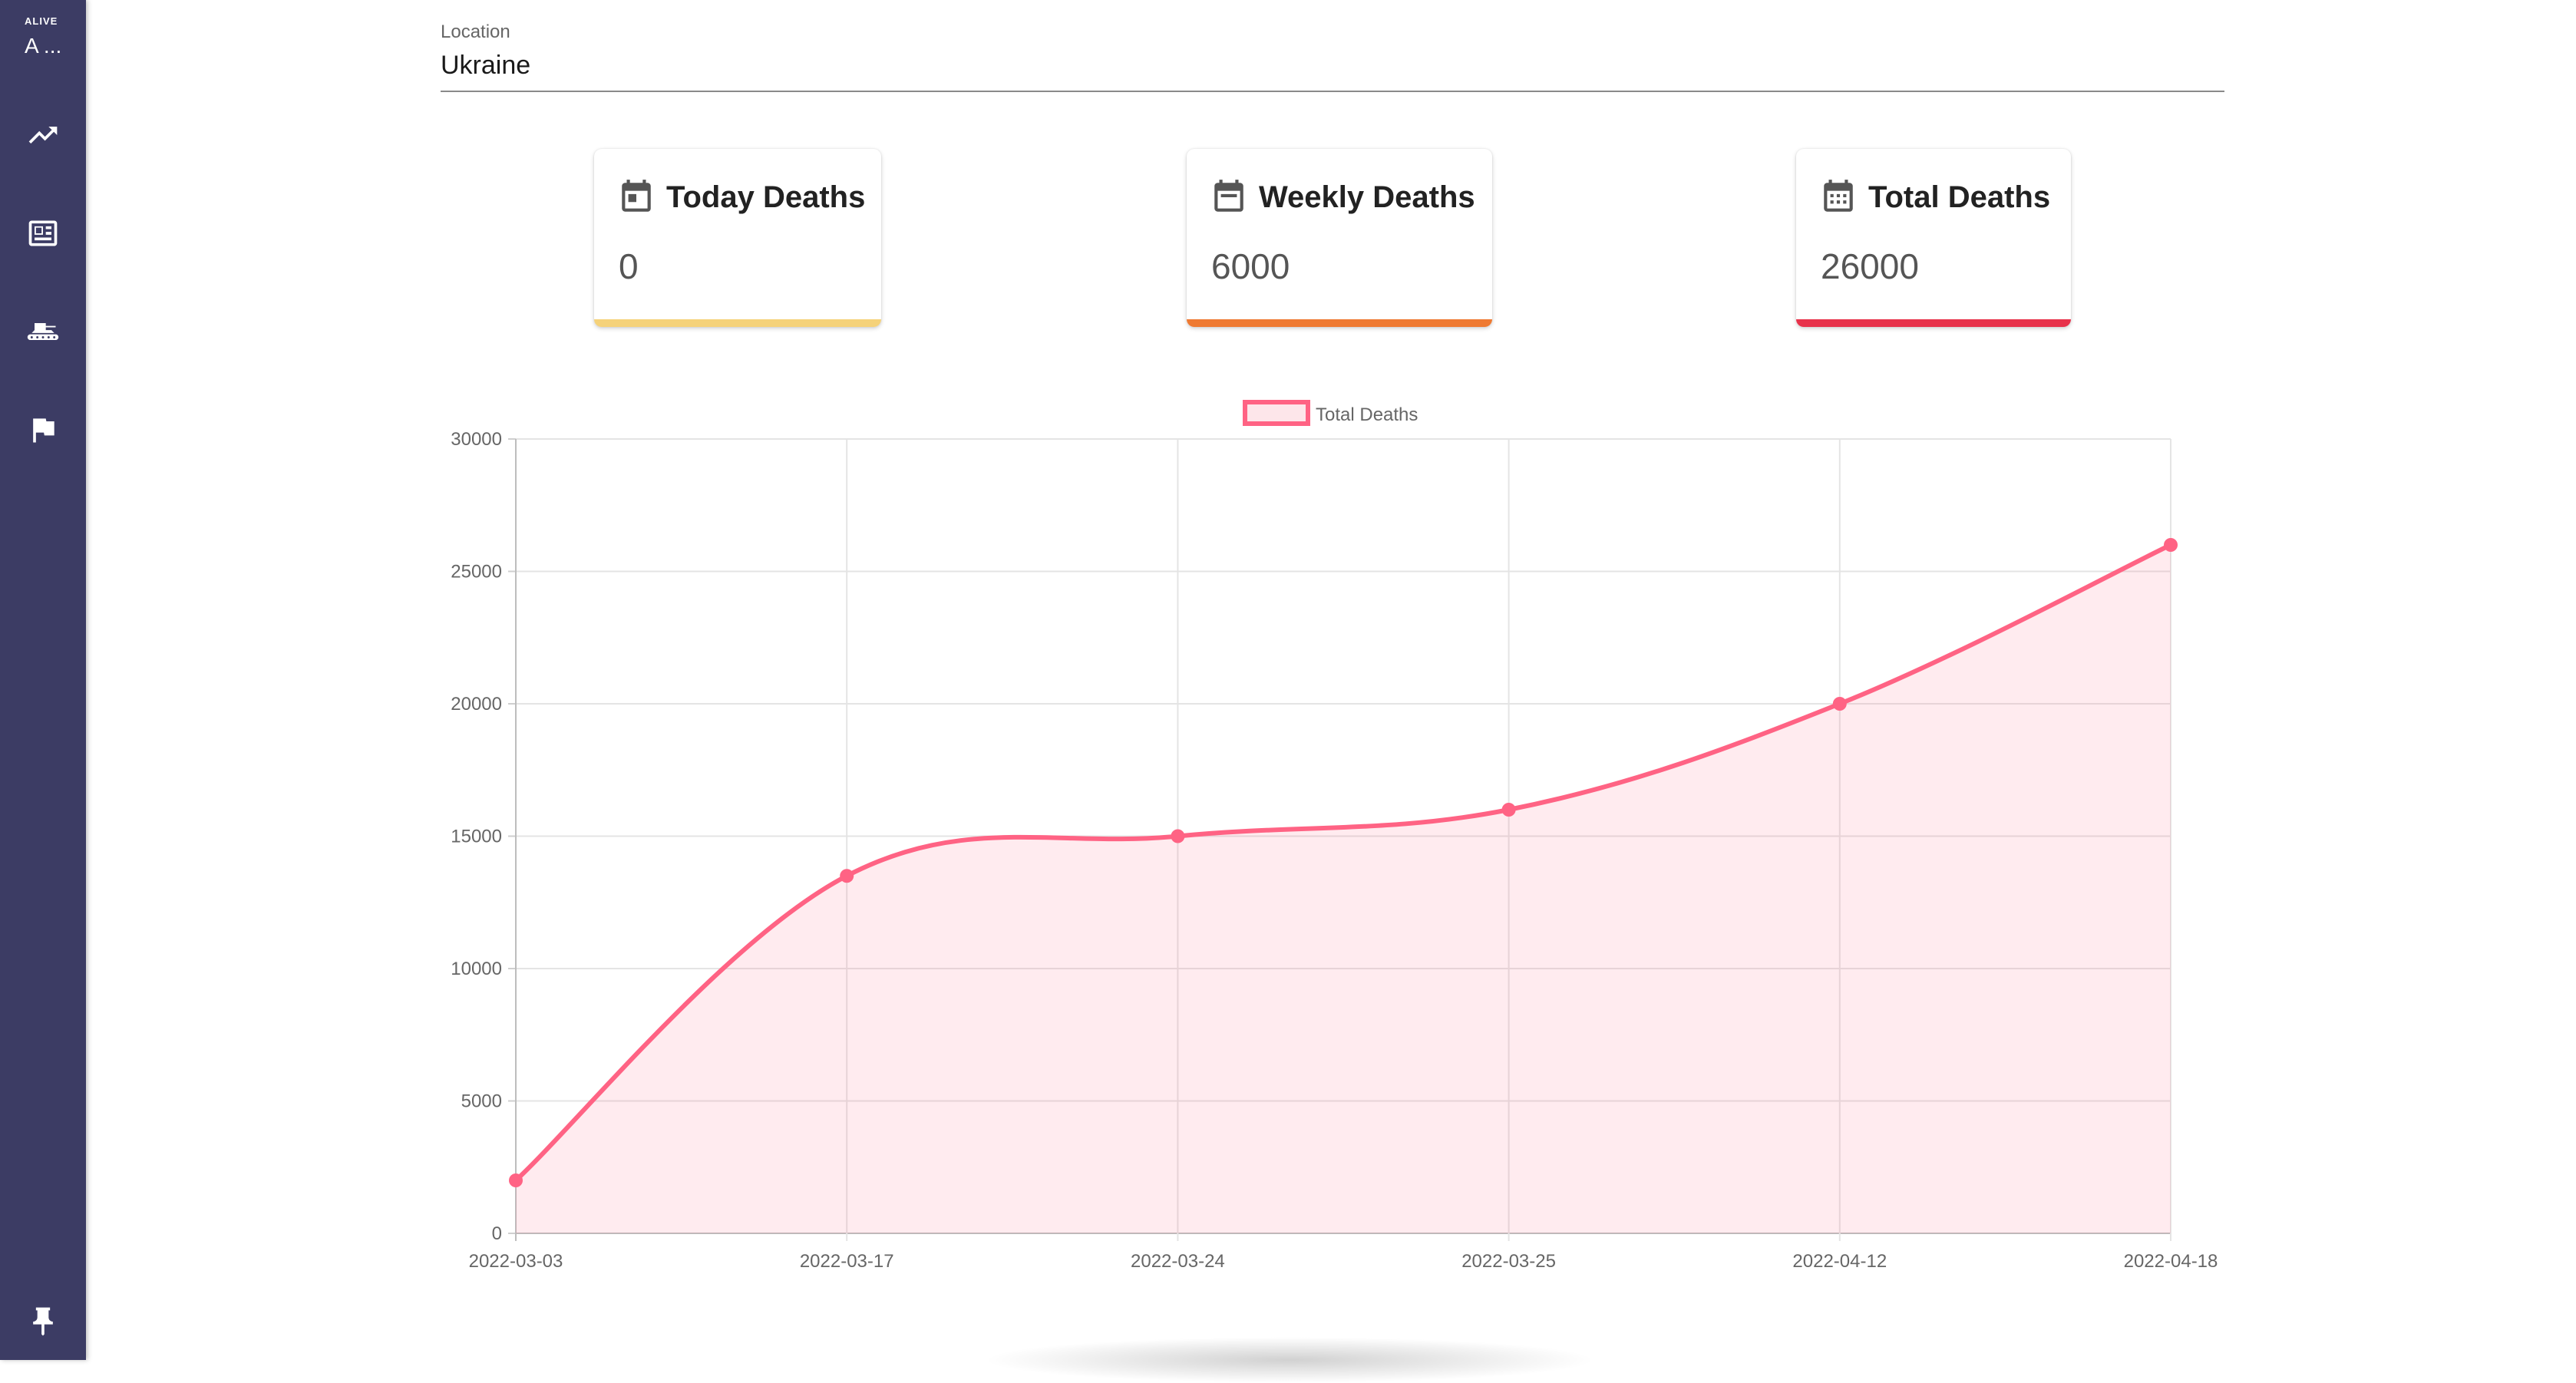 The image size is (2576, 1383). Describe the element at coordinates (1178, 1261) in the screenshot. I see `x-tick-label: 2022-03-24` at that location.